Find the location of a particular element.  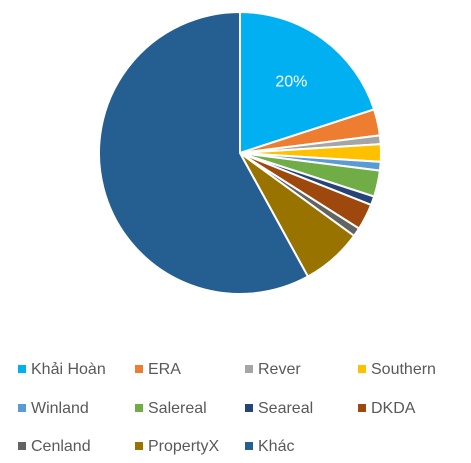

legend-label: Khác is located at coordinates (276, 446).